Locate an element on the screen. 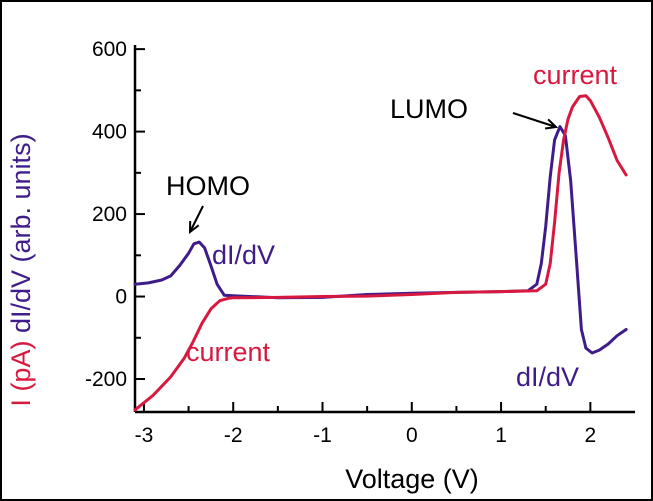 The height and width of the screenshot is (501, 653). x-tick-label: 0 is located at coordinates (412, 435).